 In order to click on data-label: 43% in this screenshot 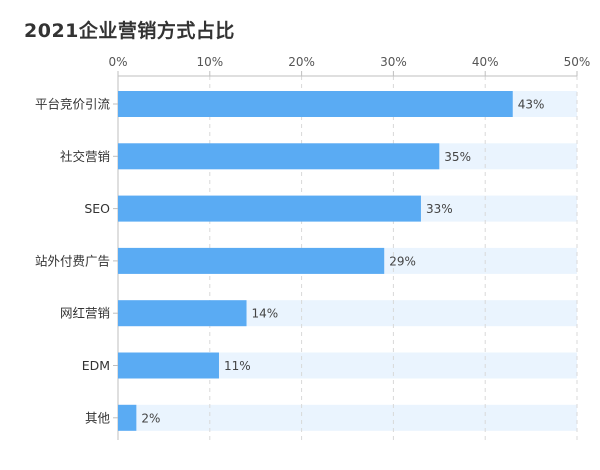, I will do `click(531, 105)`.